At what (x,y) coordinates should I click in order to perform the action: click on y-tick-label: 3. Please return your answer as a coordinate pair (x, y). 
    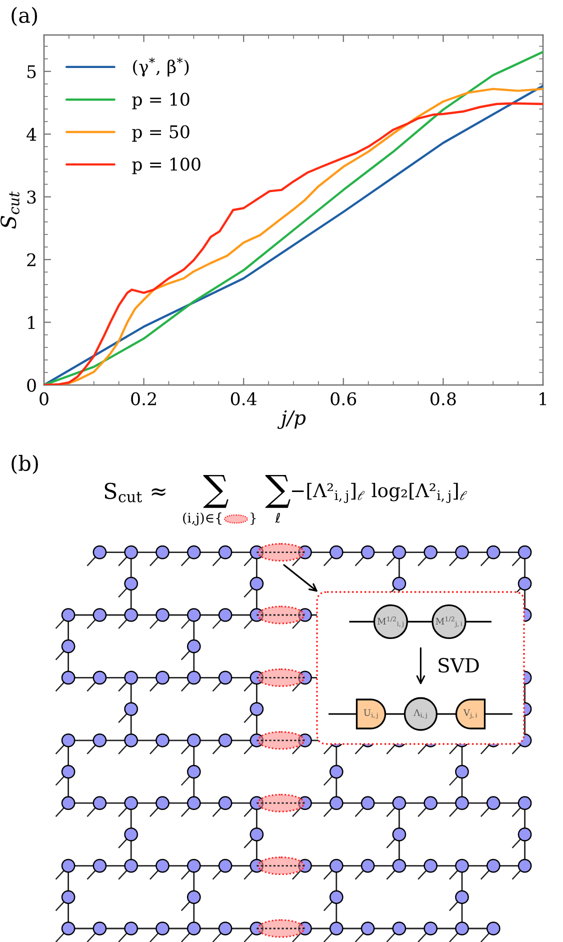
    Looking at the image, I should click on (31, 197).